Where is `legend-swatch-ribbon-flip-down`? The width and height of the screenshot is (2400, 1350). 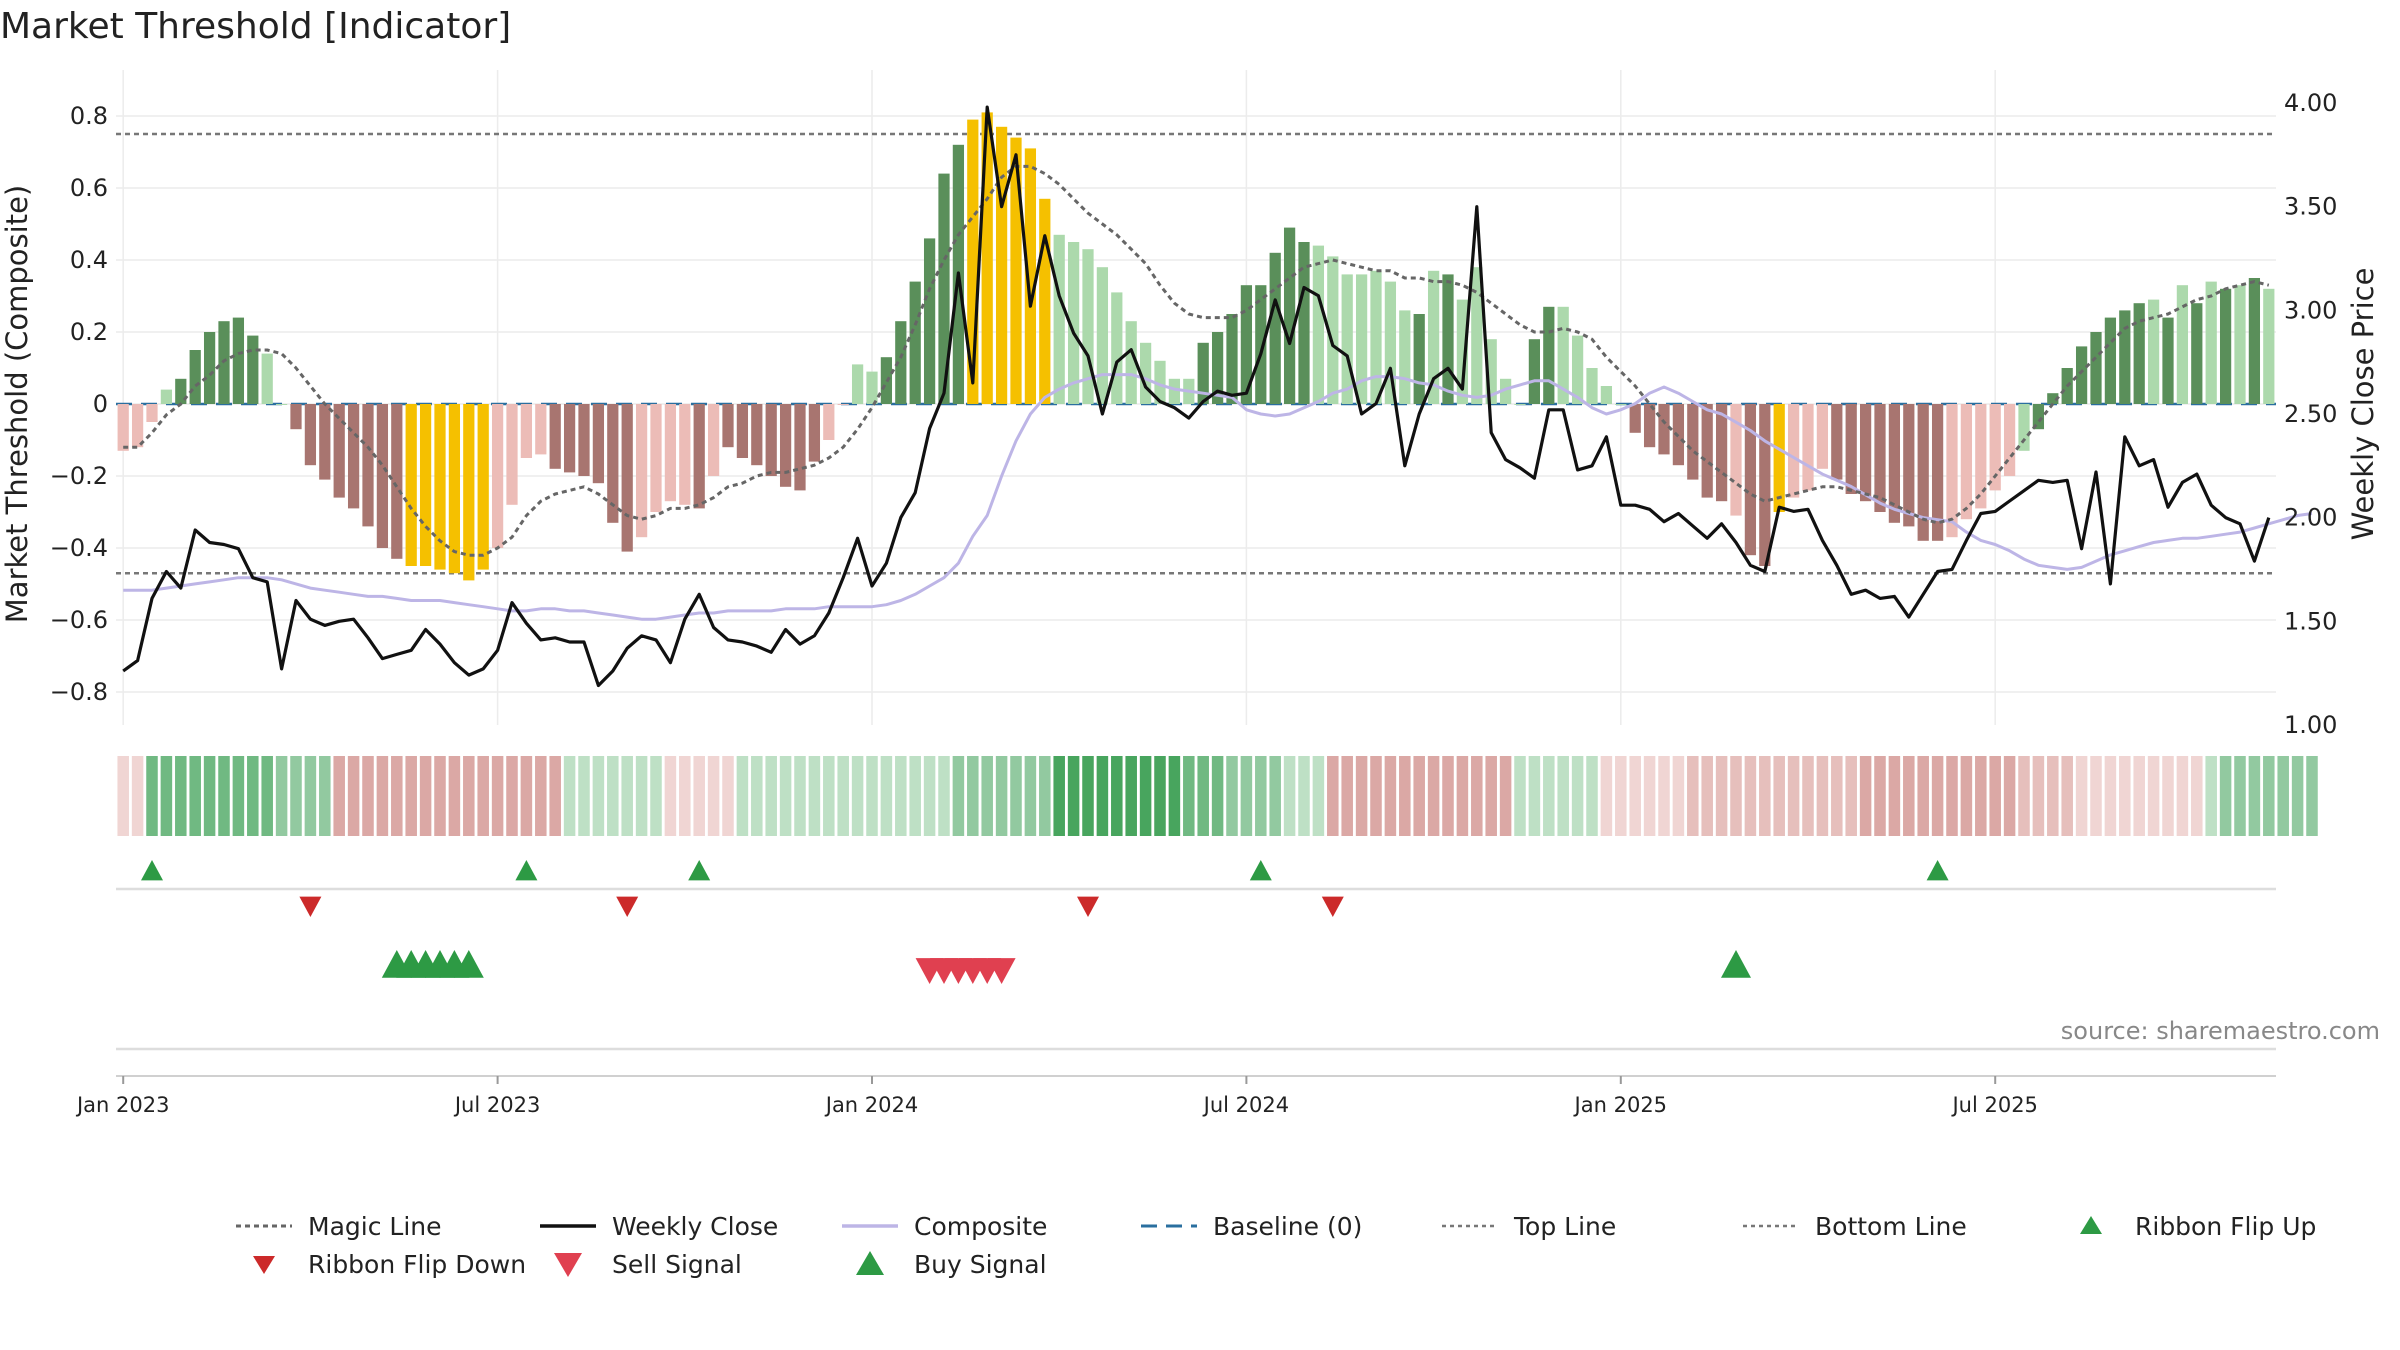 legend-swatch-ribbon-flip-down is located at coordinates (264, 1265).